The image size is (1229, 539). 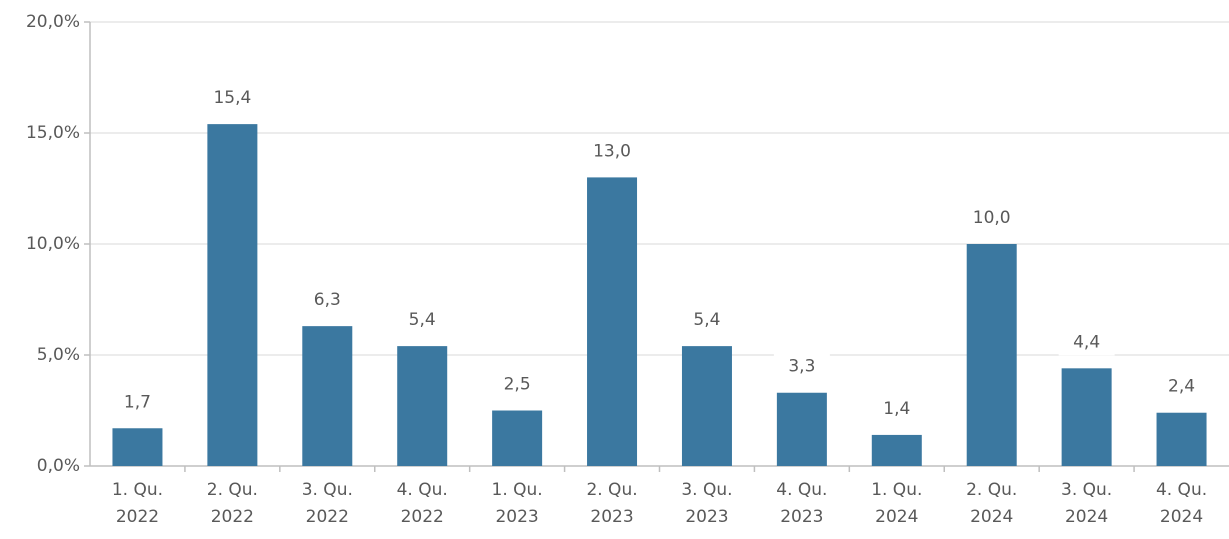 What do you see at coordinates (706, 503) in the screenshot?
I see `x-tick-label: 3. Qu. 2023` at bounding box center [706, 503].